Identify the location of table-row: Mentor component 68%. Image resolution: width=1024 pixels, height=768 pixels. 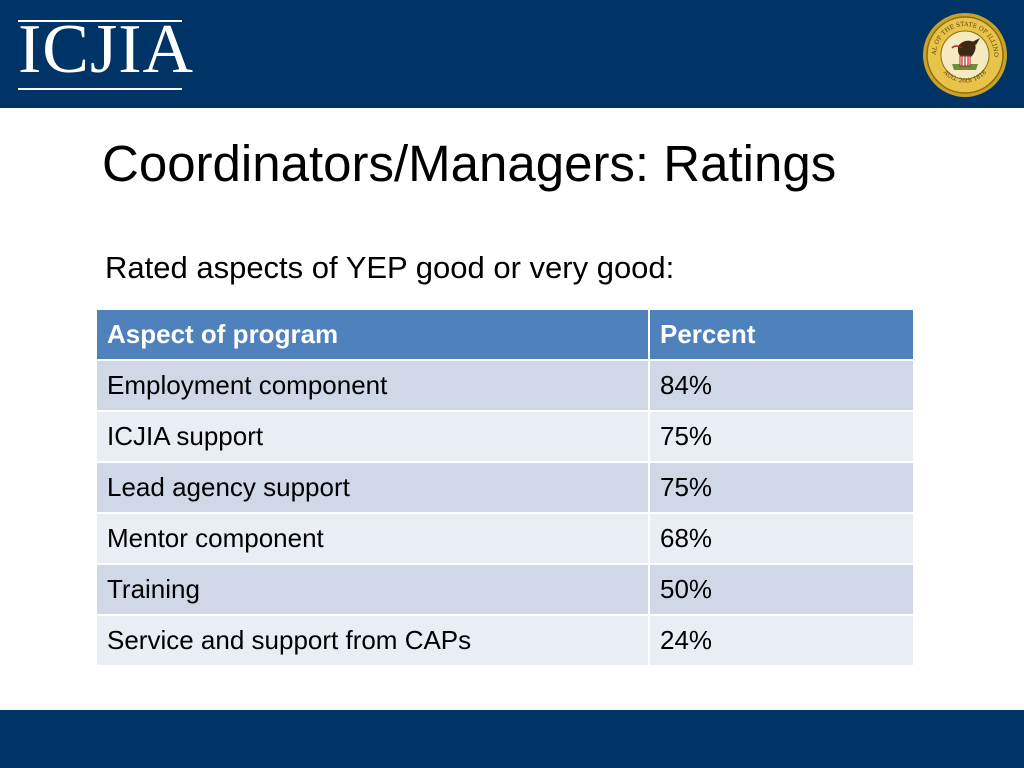
(505, 538).